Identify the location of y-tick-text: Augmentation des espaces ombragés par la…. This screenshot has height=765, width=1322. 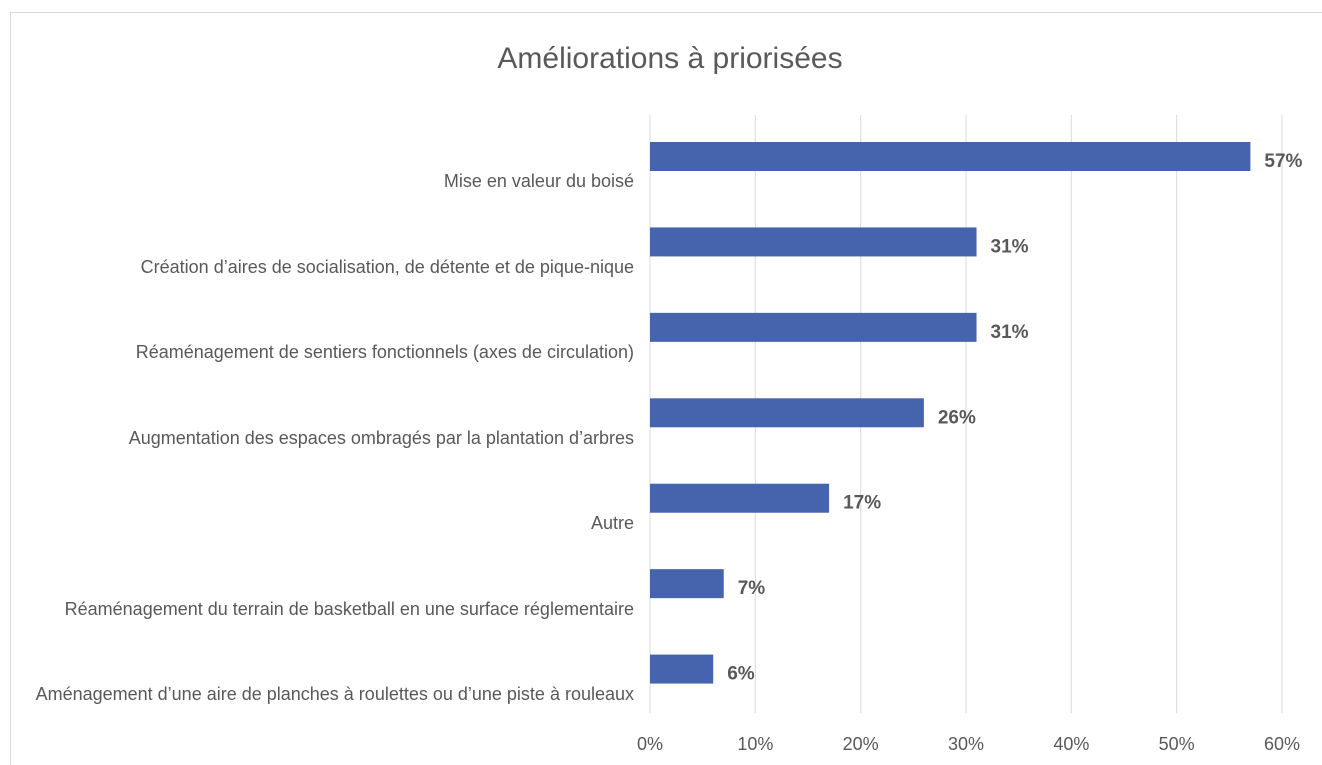
(381, 437).